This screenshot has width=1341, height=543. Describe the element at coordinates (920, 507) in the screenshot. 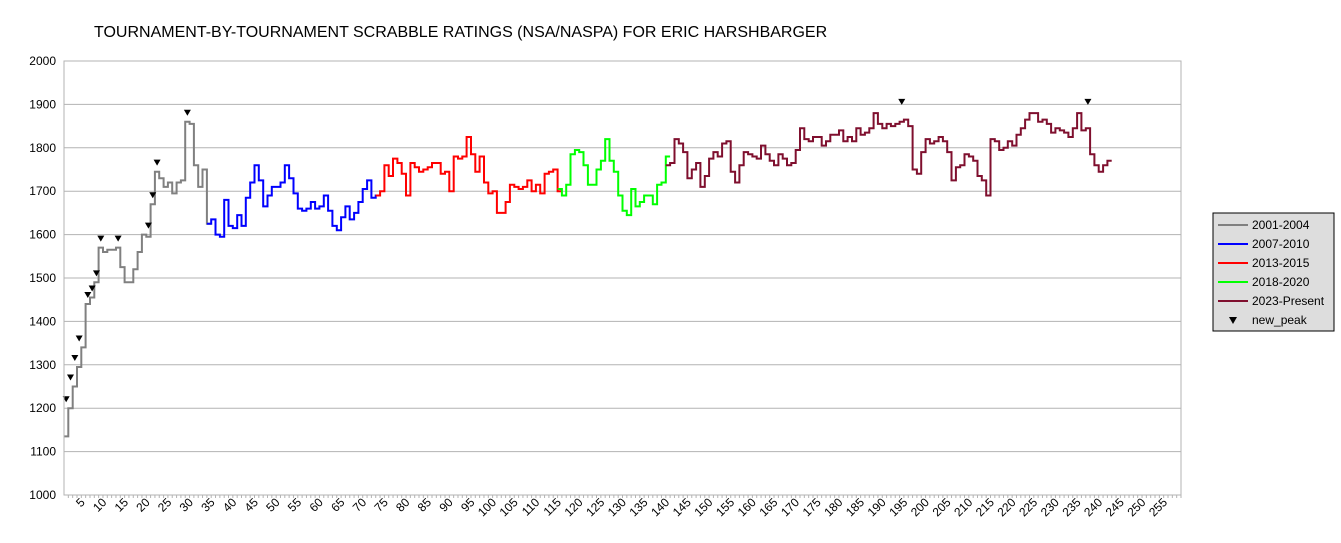

I see `x-tick-label: 200` at that location.